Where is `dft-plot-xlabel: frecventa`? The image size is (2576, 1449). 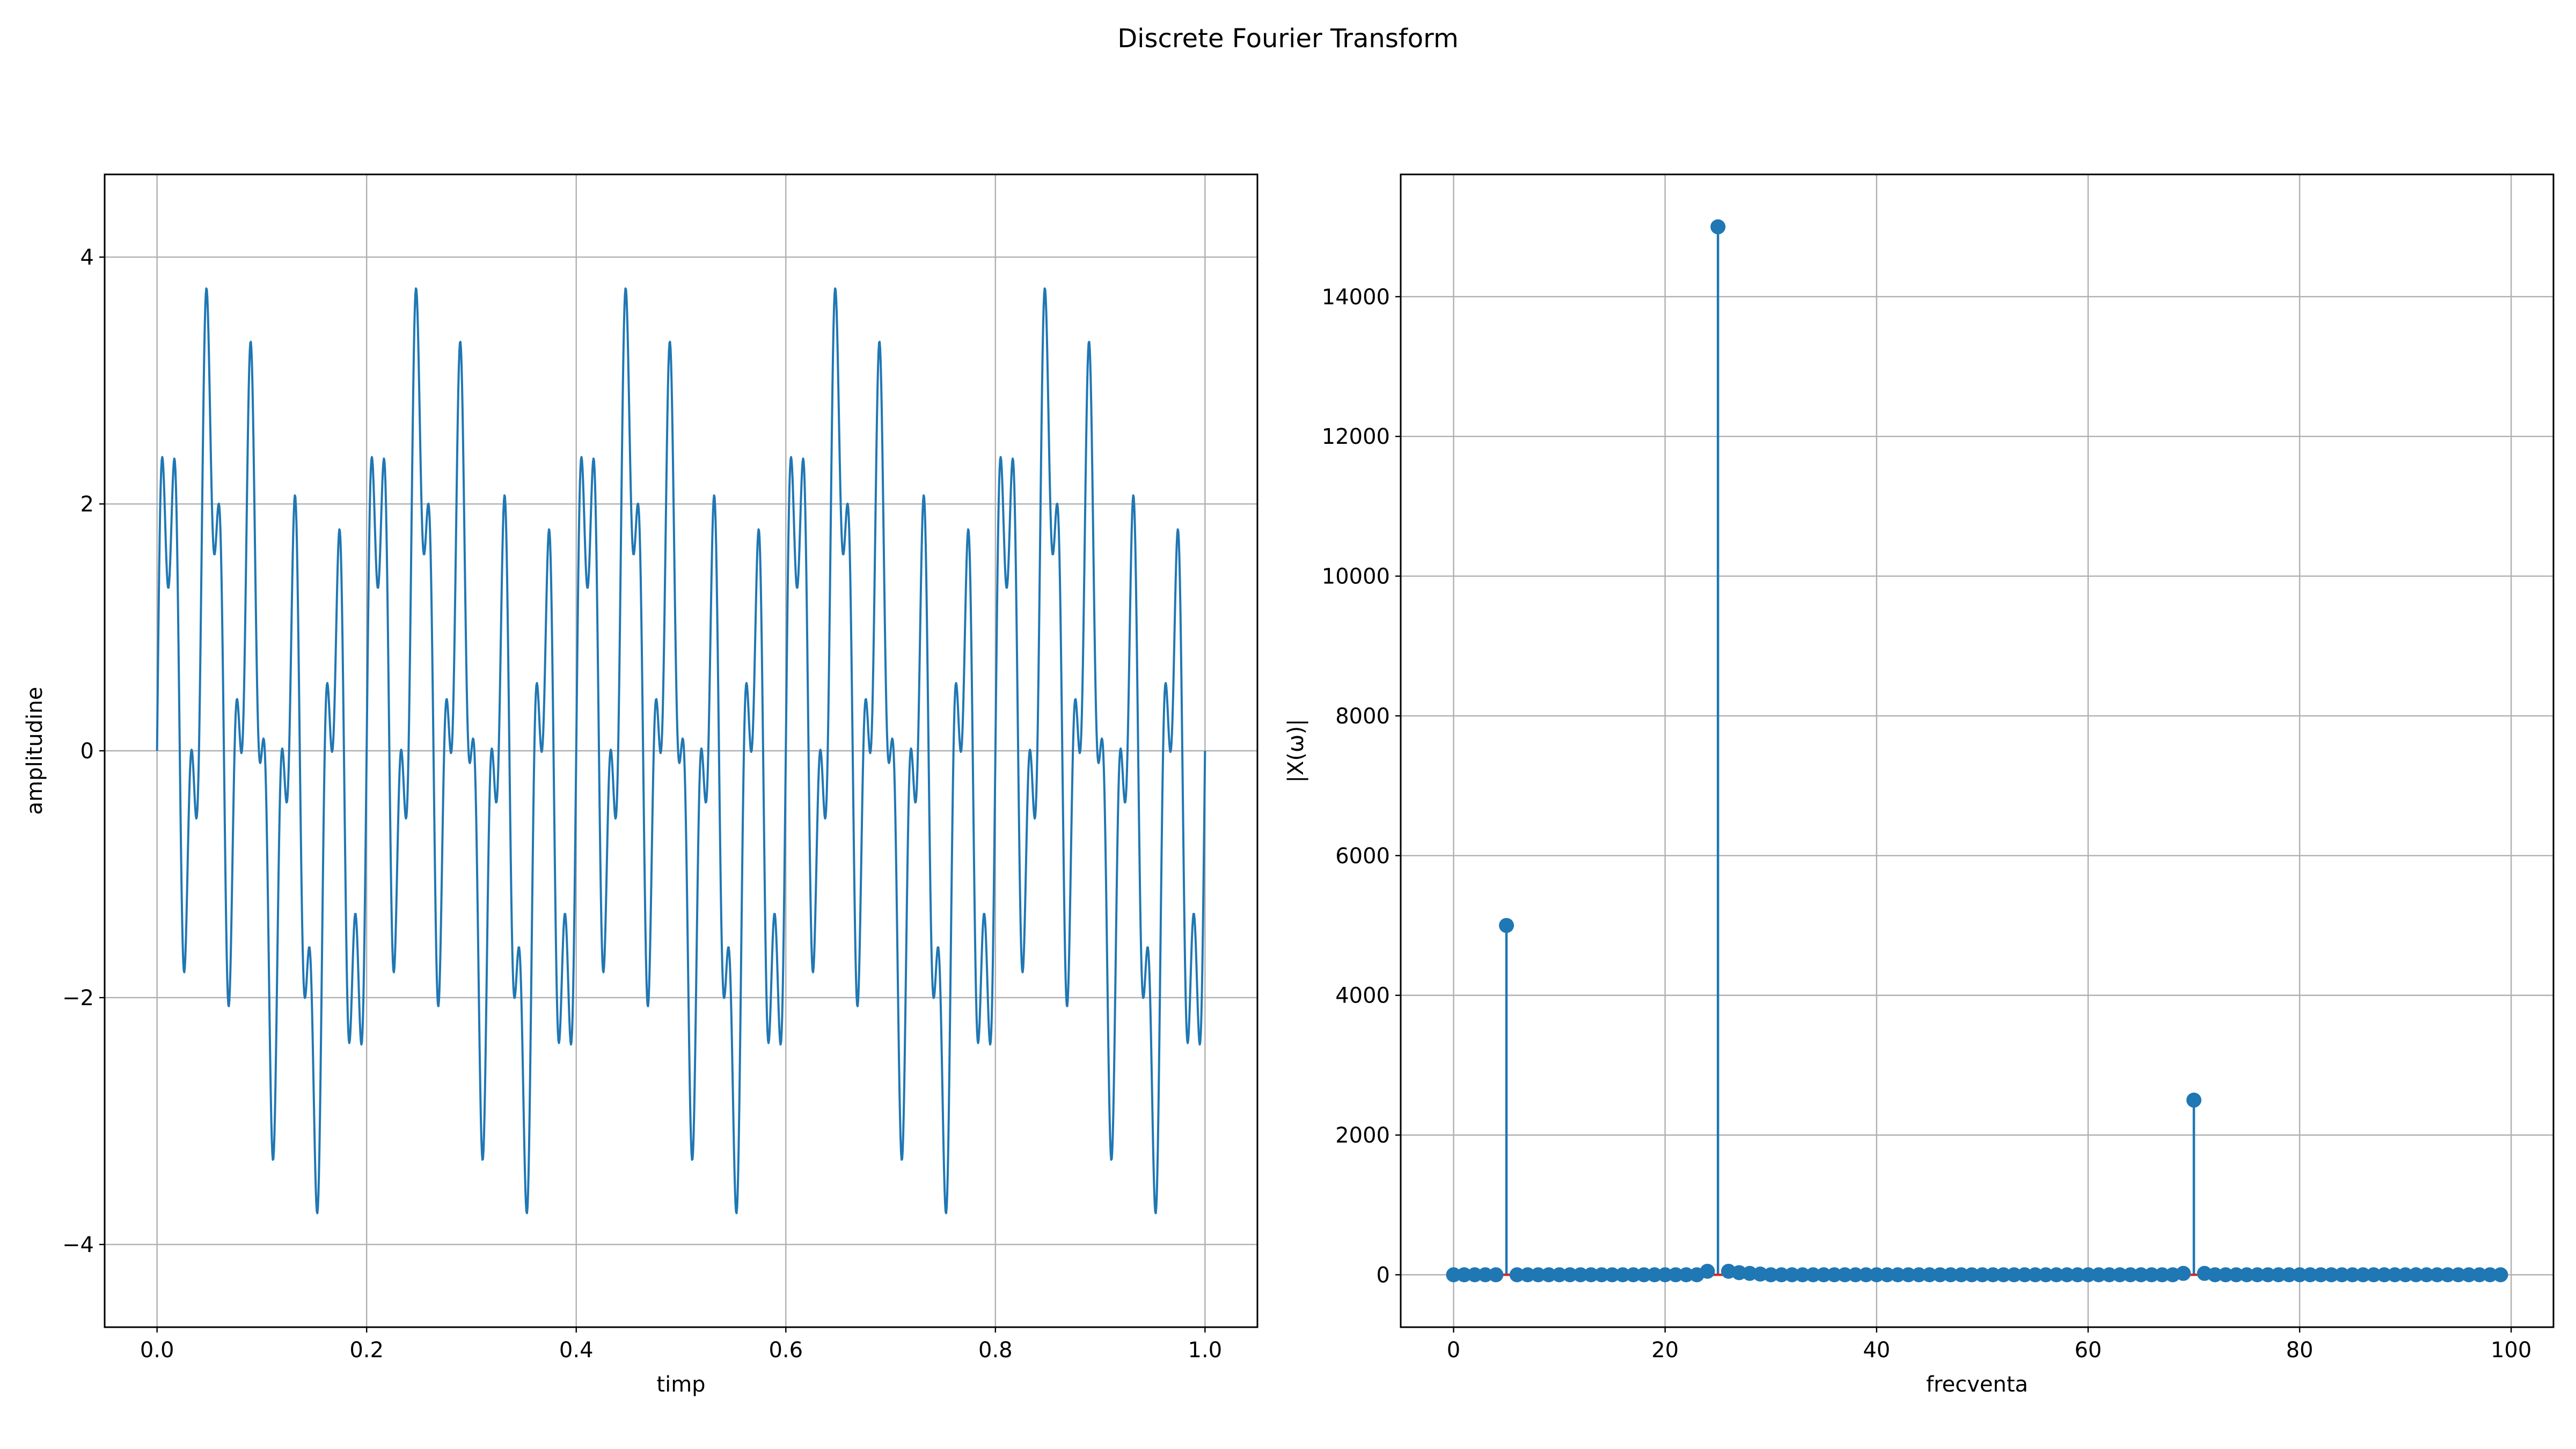 dft-plot-xlabel: frecventa is located at coordinates (1977, 1384).